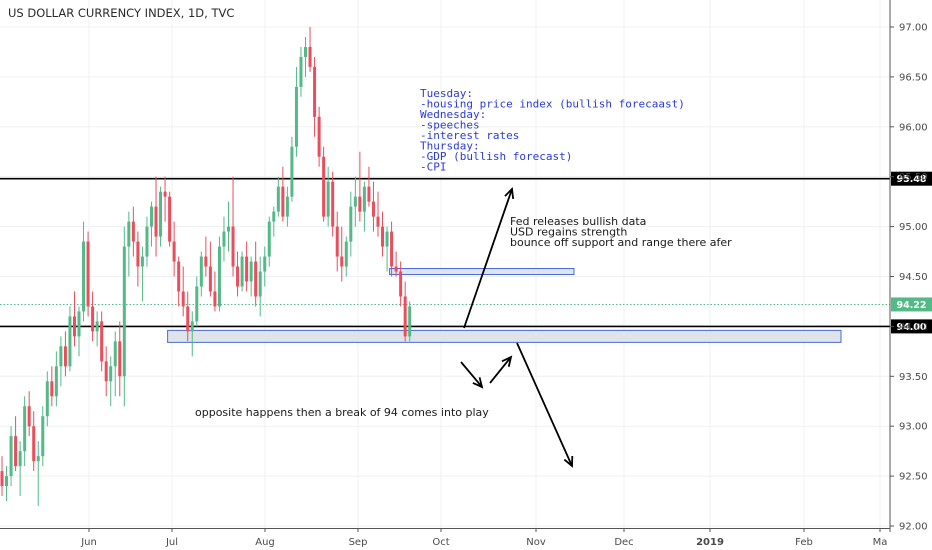 This screenshot has height=550, width=932. Describe the element at coordinates (913, 227) in the screenshot. I see `y-tick-label: 95.00` at that location.